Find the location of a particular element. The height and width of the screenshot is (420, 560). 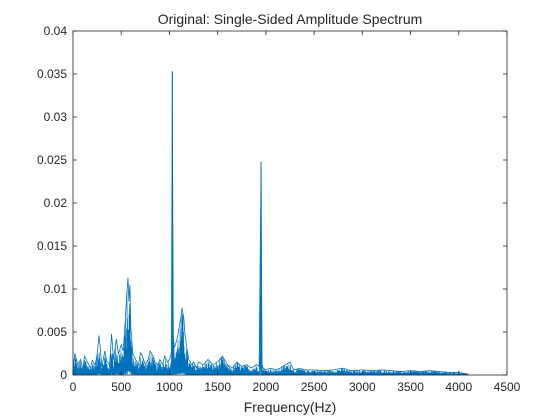

x-tick-label: 2000 is located at coordinates (266, 387).